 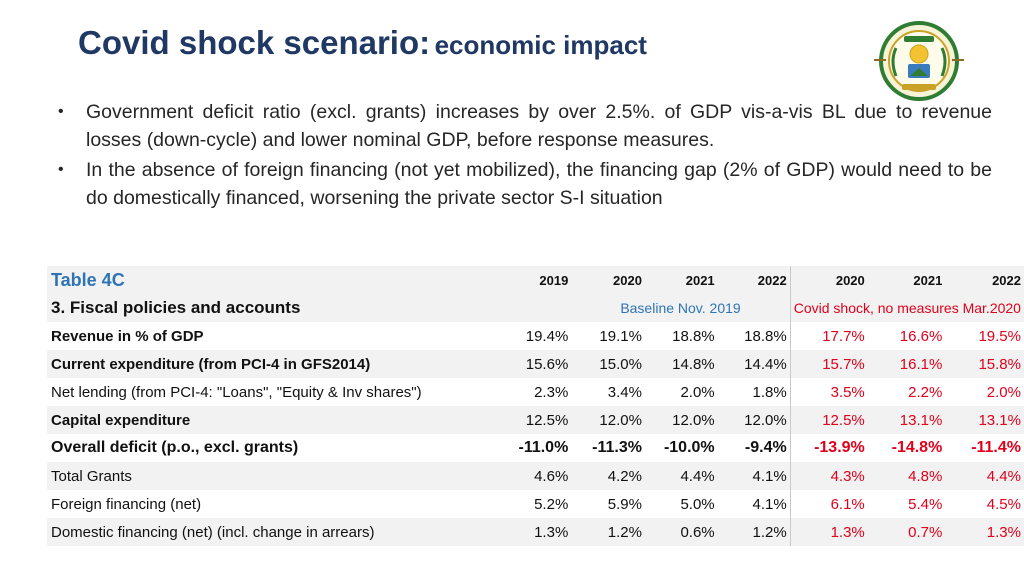 I want to click on section-label: 3. Fiscal policies and accounts, so click(x=272, y=308).